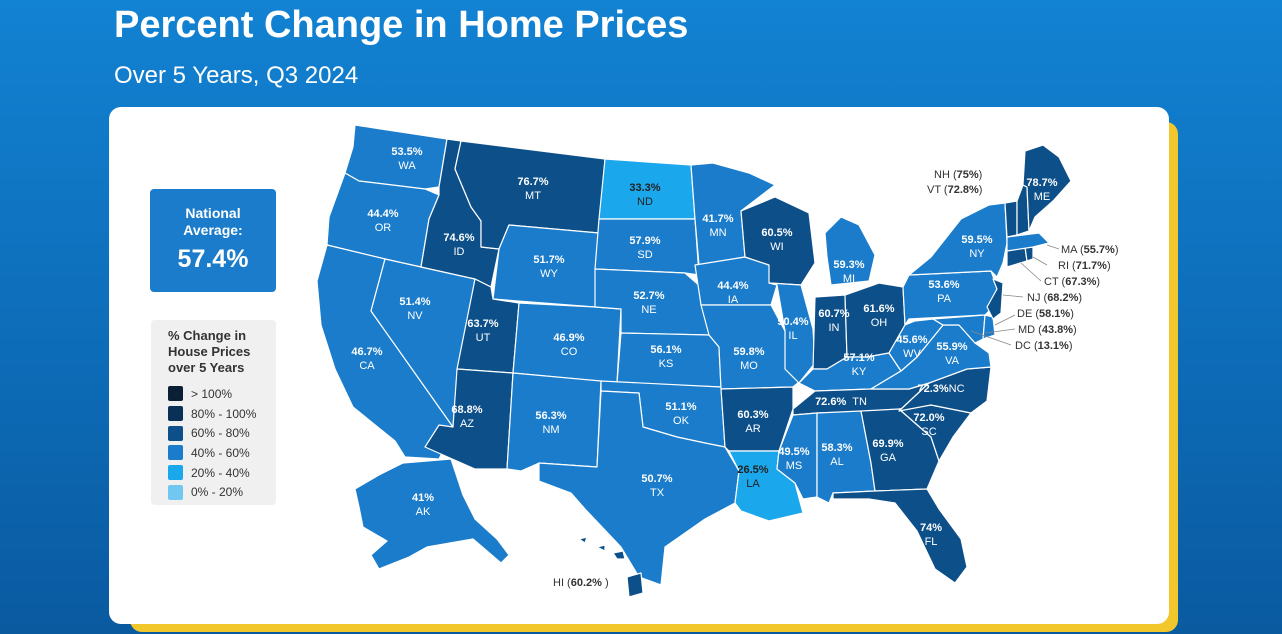  Describe the element at coordinates (928, 425) in the screenshot. I see `state-label-sc: 72.0% SC` at that location.